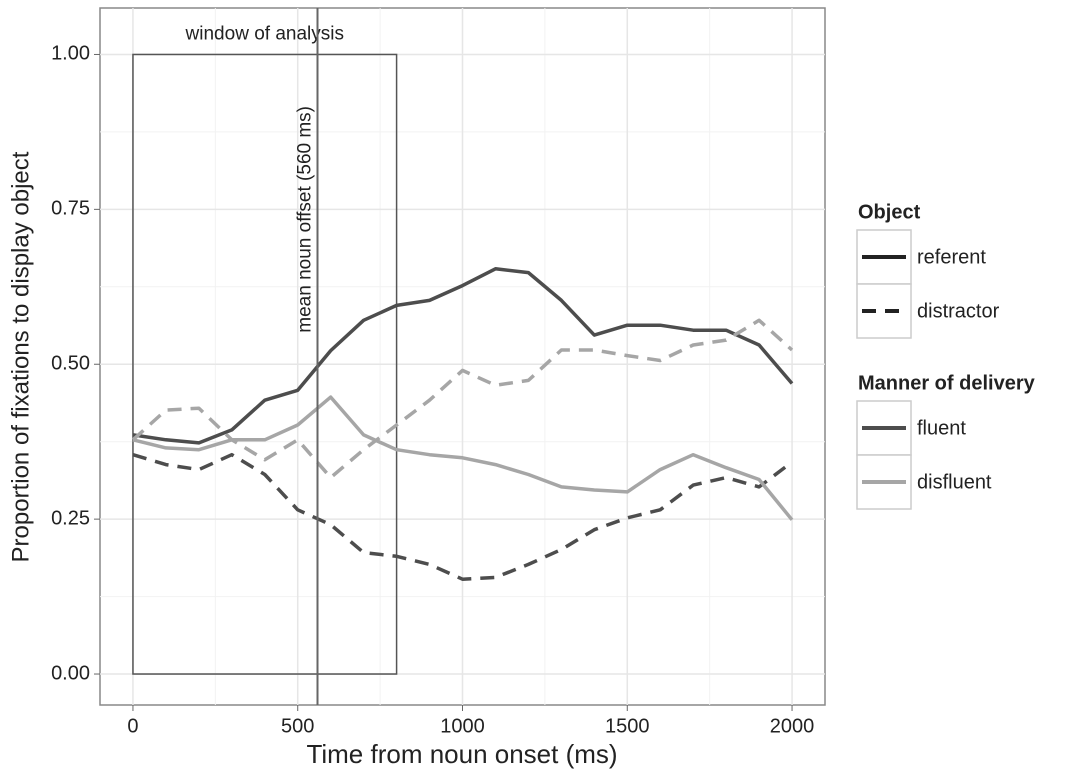  What do you see at coordinates (264, 33) in the screenshot?
I see `window-label: window of analysis` at bounding box center [264, 33].